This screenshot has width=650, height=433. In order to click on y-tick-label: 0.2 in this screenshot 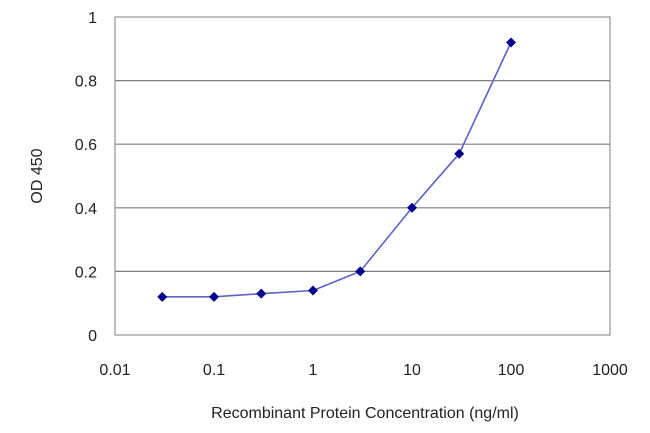, I will do `click(86, 272)`.